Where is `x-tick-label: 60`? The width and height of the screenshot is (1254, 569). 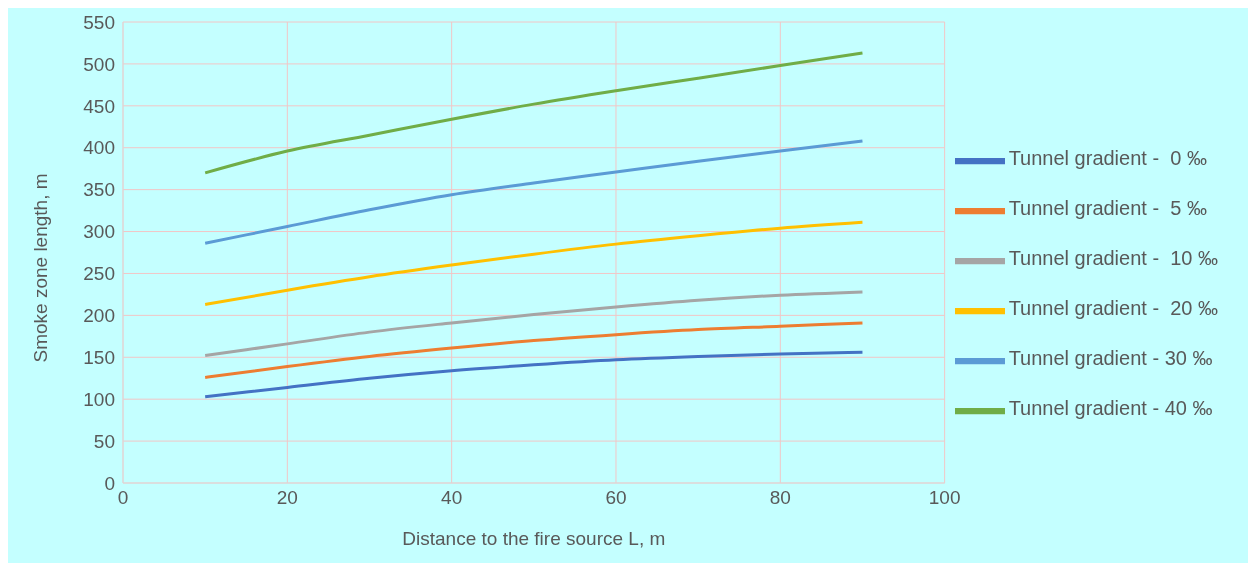 x-tick-label: 60 is located at coordinates (616, 498).